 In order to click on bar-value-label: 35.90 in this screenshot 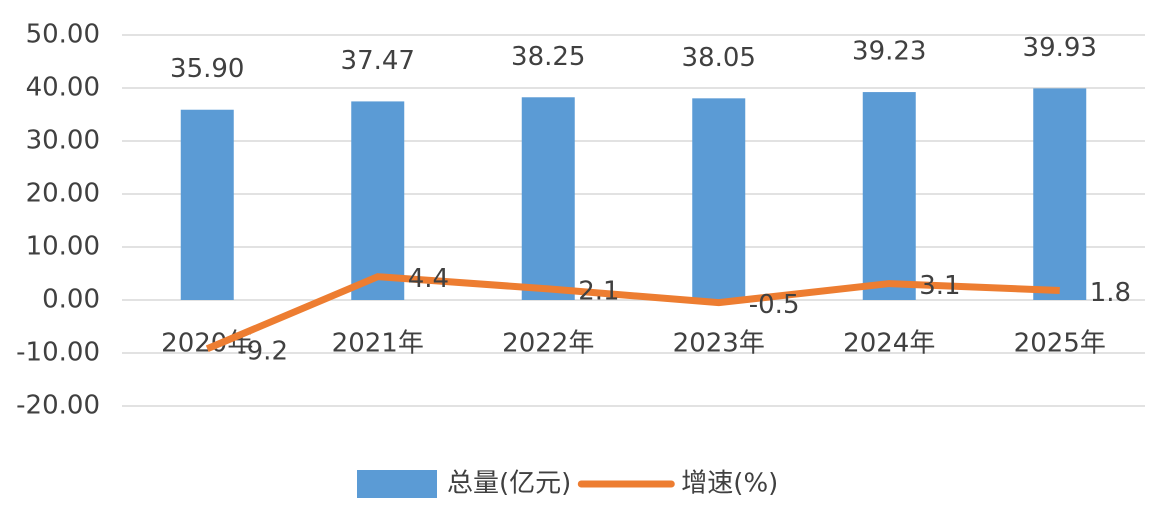, I will do `click(207, 69)`.